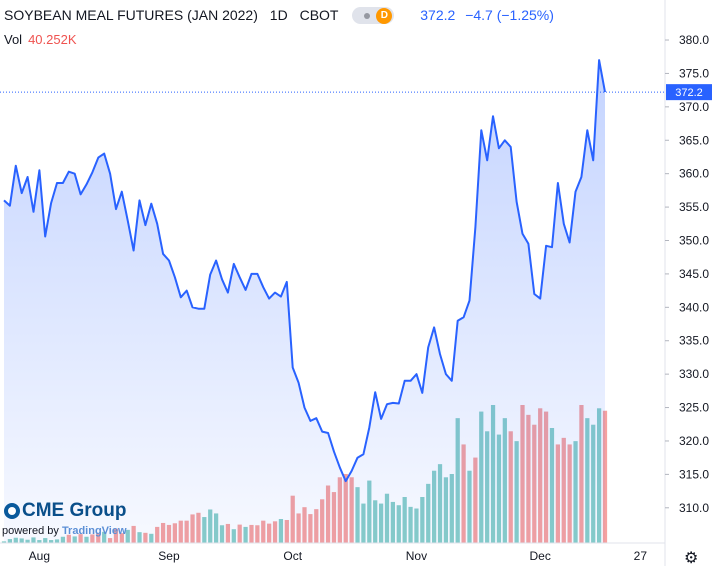  I want to click on interval: 1D, so click(278, 15).